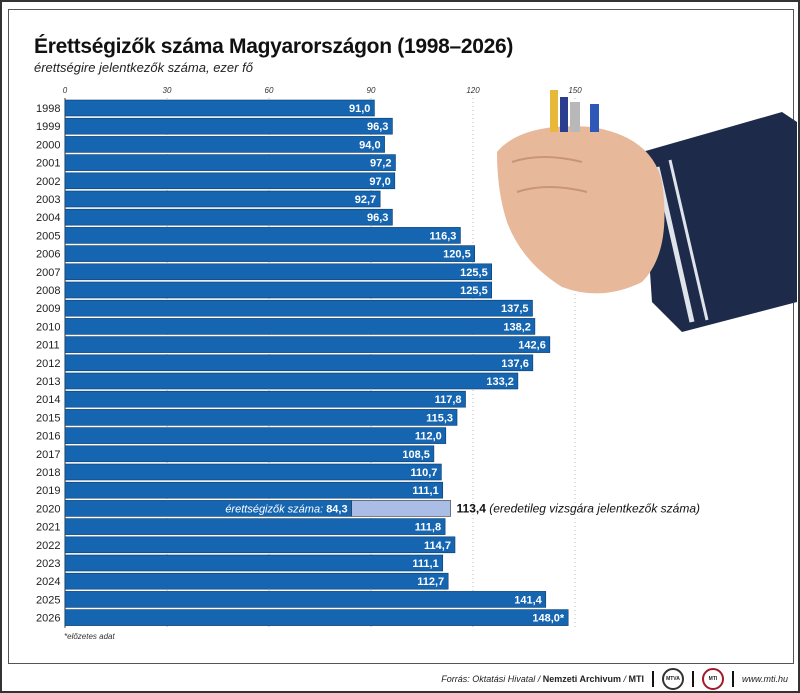  Describe the element at coordinates (647, 211) in the screenshot. I see `photo-fist-with-pens` at that location.